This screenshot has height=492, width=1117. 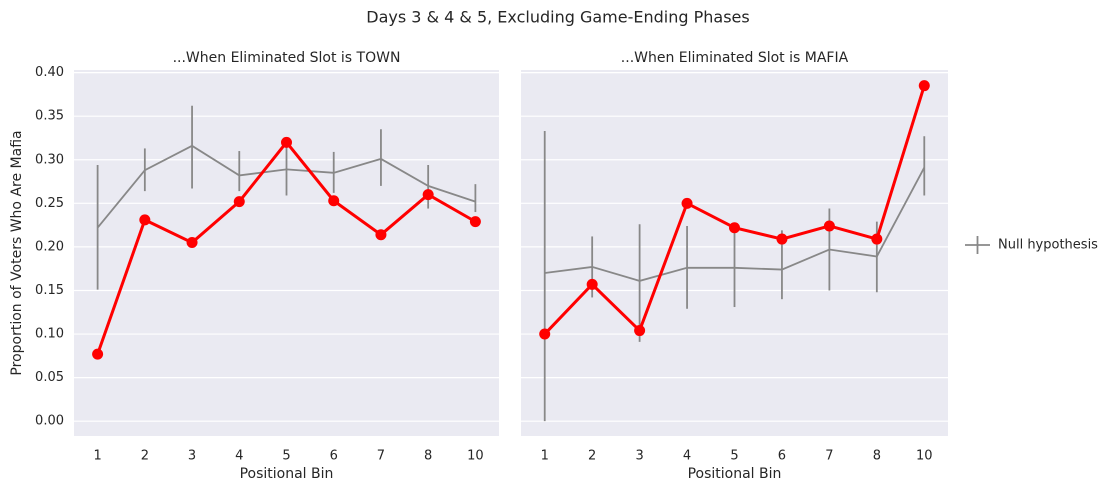 I want to click on y-tick-label: 0.35, so click(x=49, y=116).